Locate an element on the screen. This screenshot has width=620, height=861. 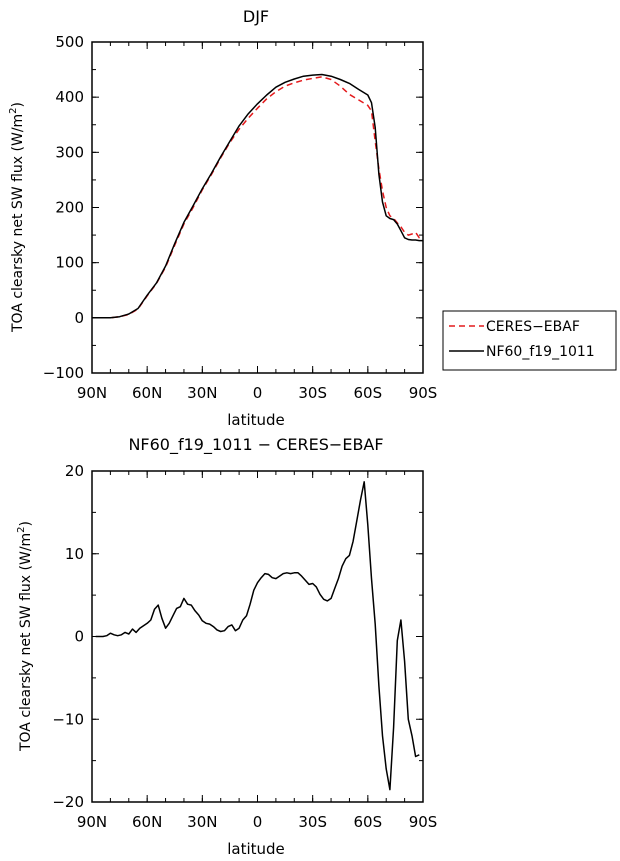
y-tick-label: −10 is located at coordinates (68, 719).